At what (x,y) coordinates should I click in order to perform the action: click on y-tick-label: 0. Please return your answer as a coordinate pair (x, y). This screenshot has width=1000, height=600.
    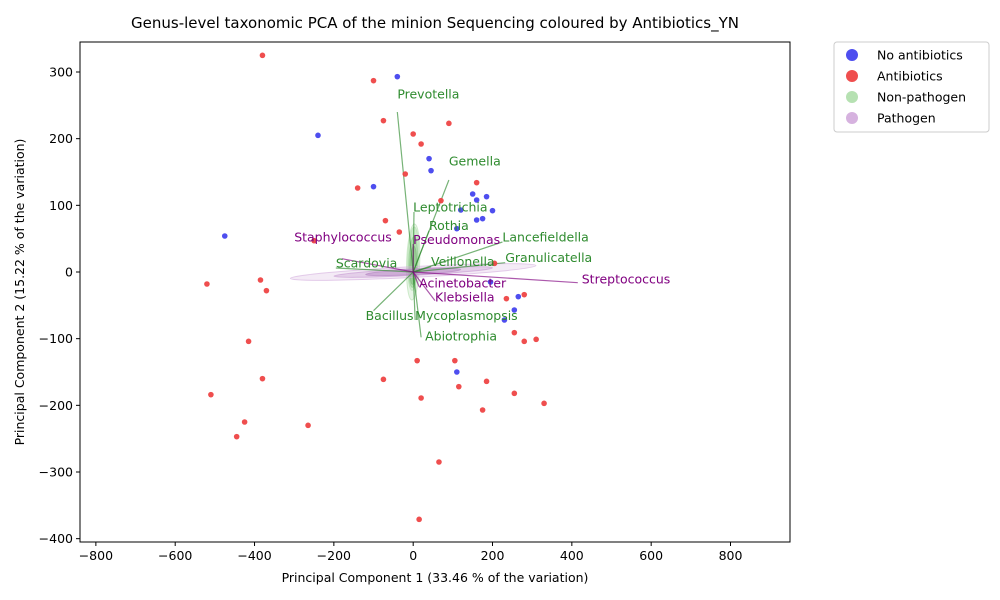
    Looking at the image, I should click on (69, 272).